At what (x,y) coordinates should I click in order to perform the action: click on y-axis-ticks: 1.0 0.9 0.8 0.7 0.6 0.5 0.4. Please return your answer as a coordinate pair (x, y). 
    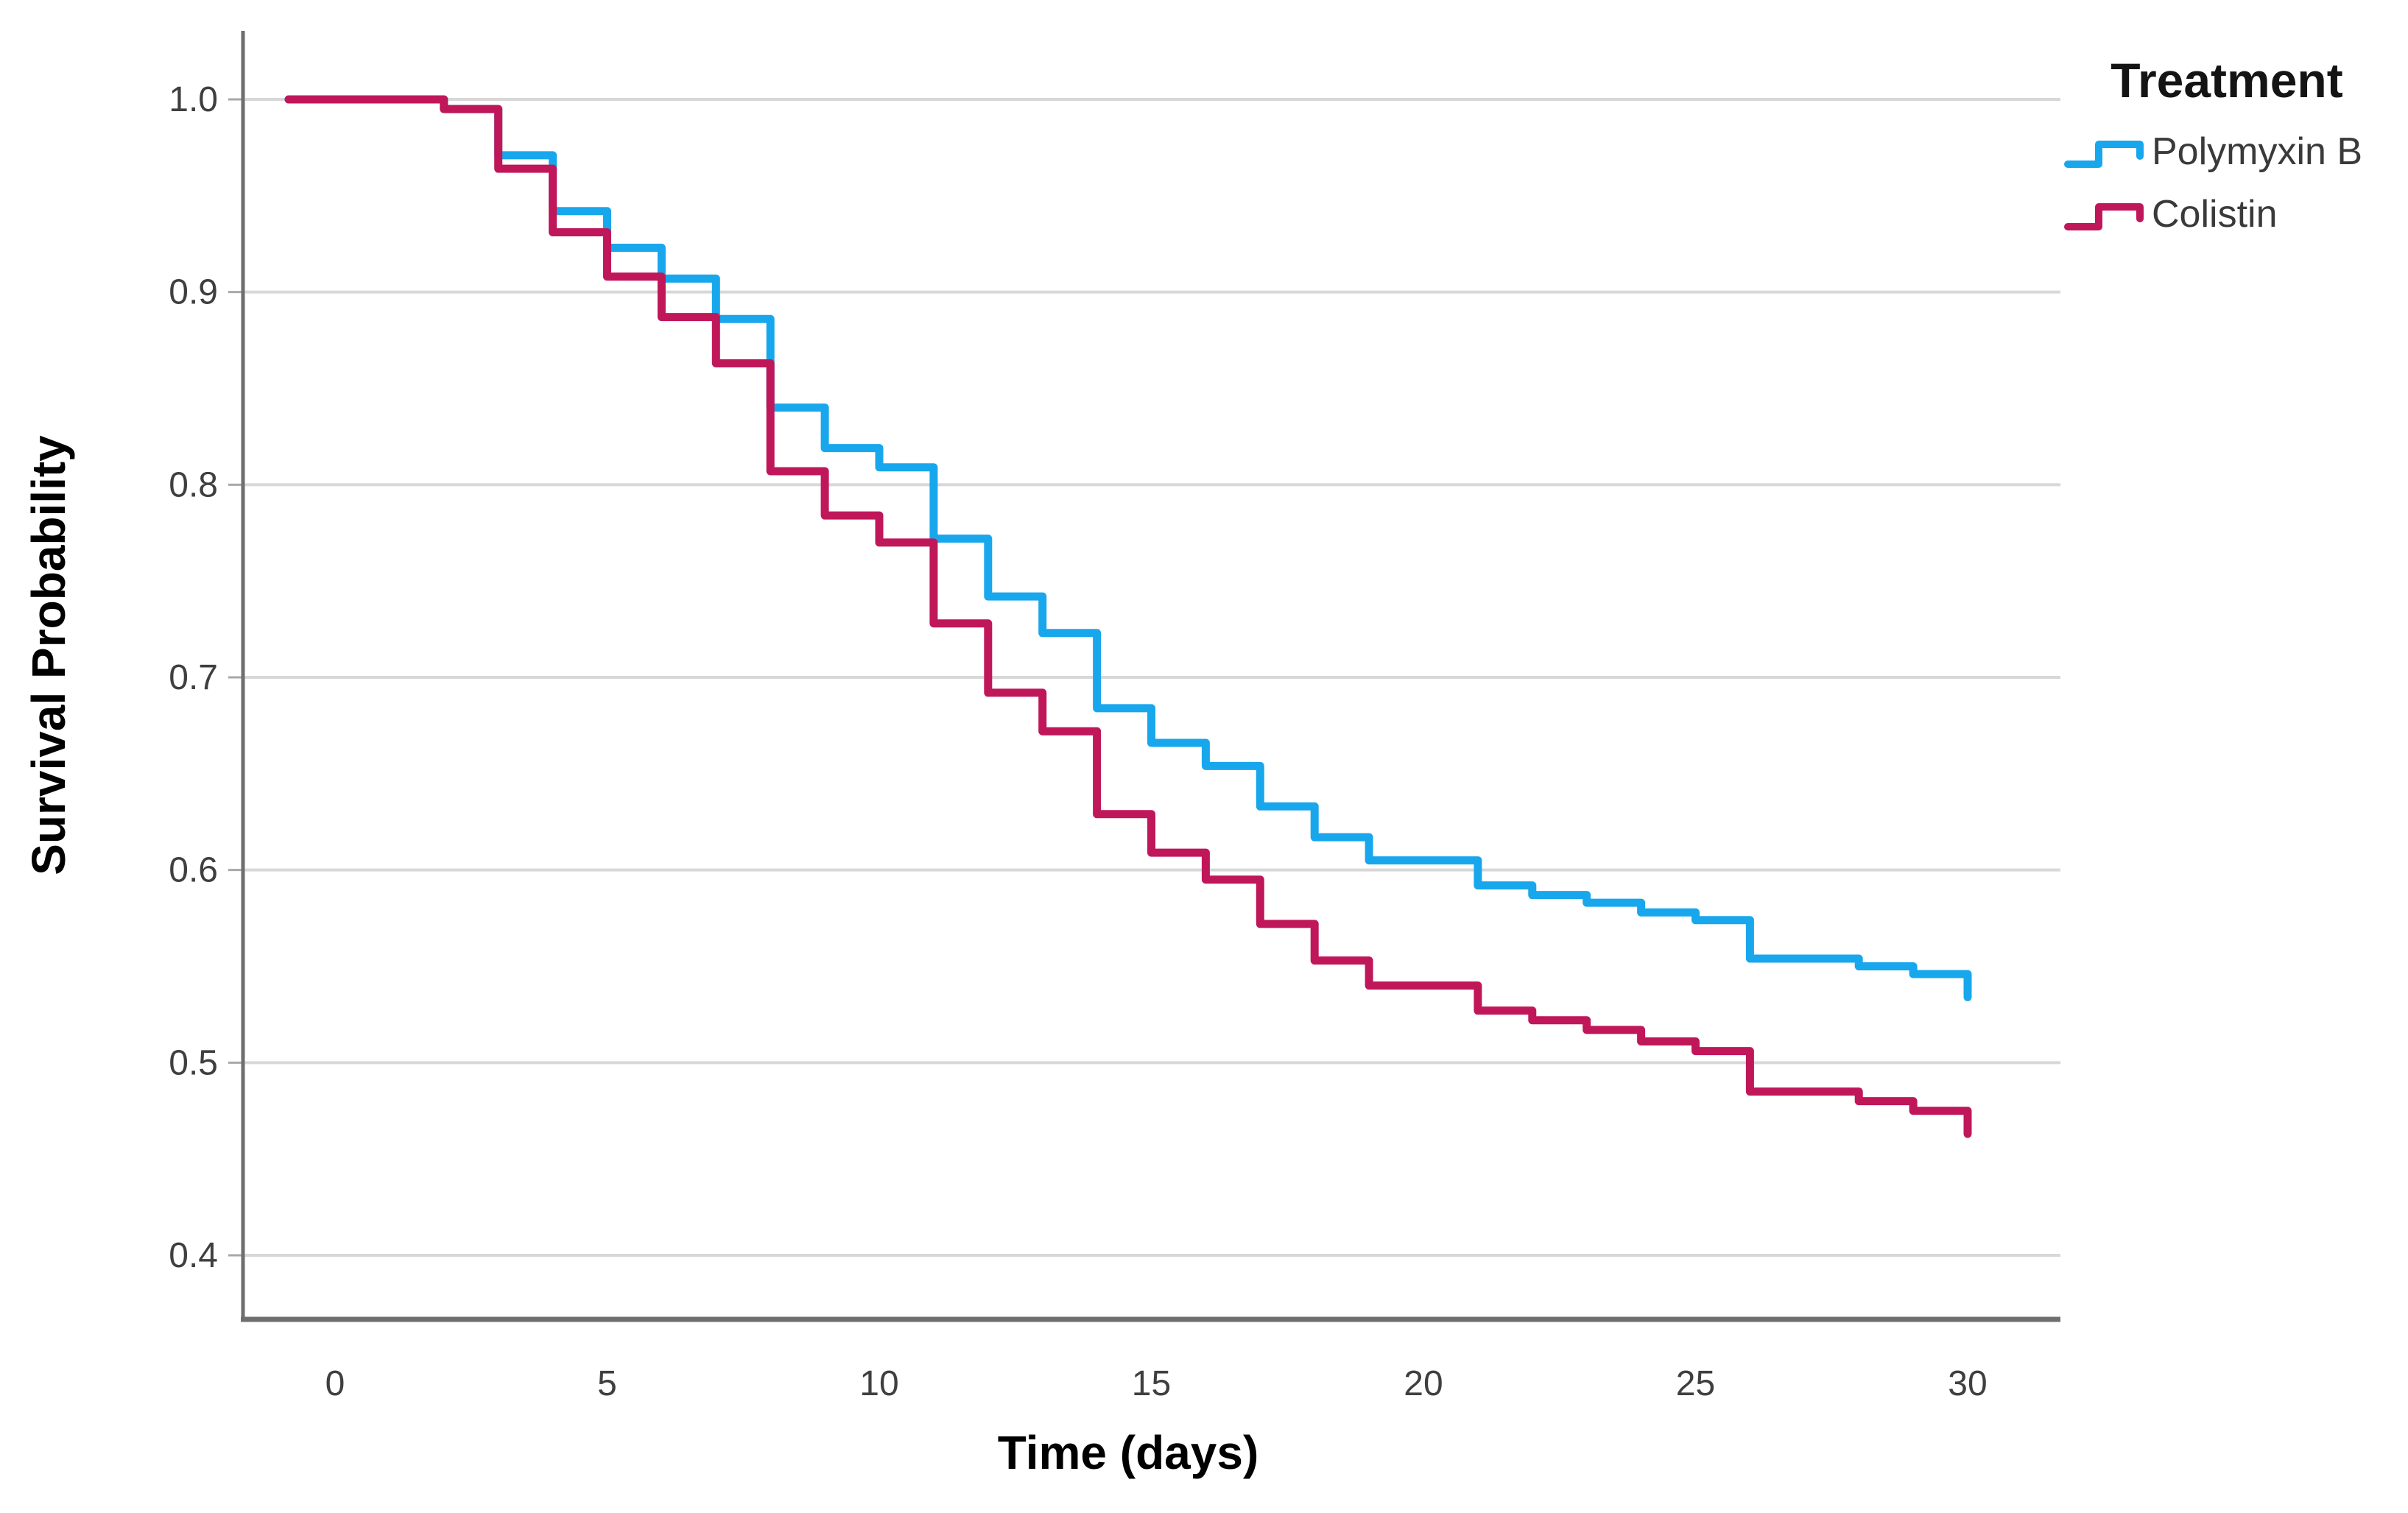
    Looking at the image, I should click on (206, 677).